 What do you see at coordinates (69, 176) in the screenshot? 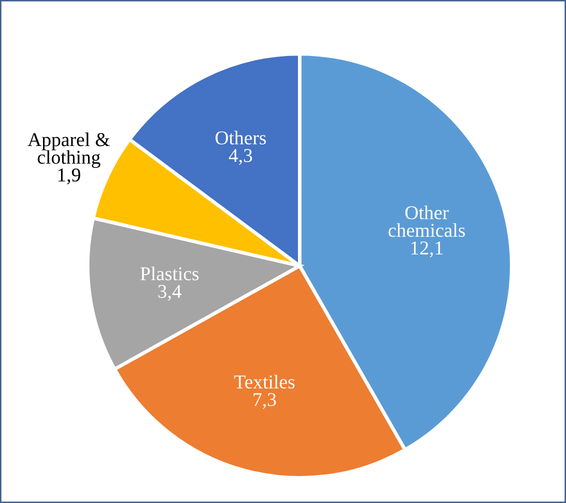
I see `data-label: 1,9` at bounding box center [69, 176].